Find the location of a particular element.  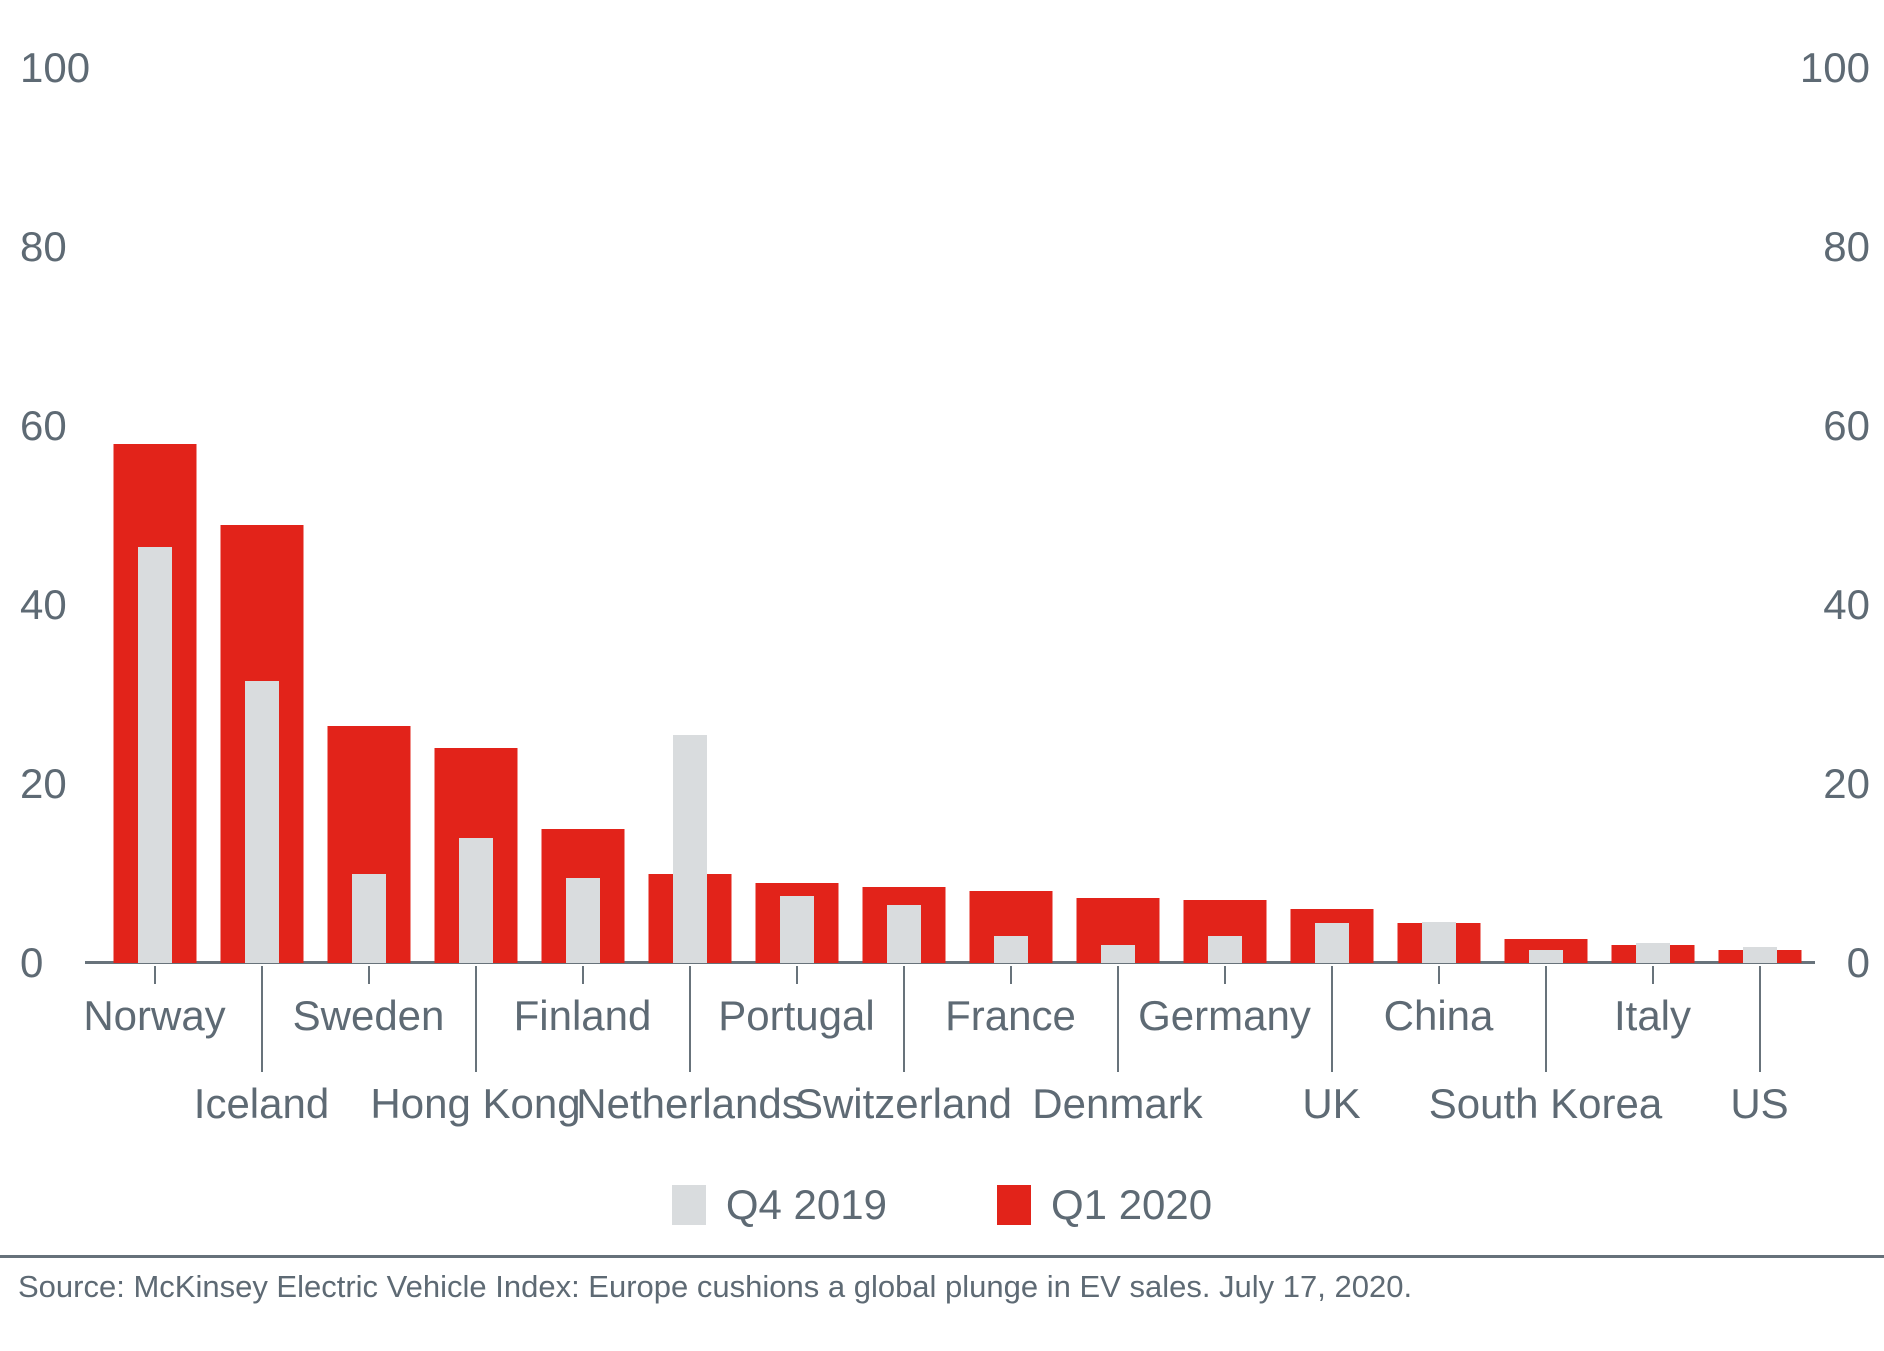

y-tick-label-right-100: 100 is located at coordinates (1834, 67).